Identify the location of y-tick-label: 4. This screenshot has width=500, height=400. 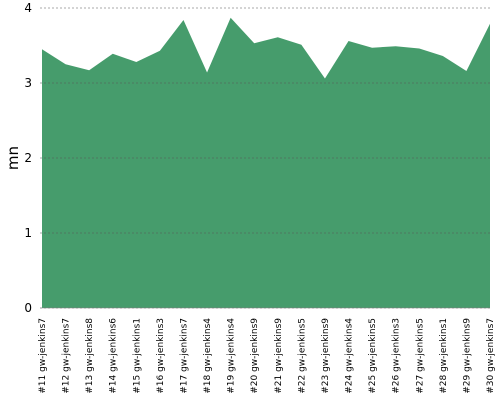
(28, 8).